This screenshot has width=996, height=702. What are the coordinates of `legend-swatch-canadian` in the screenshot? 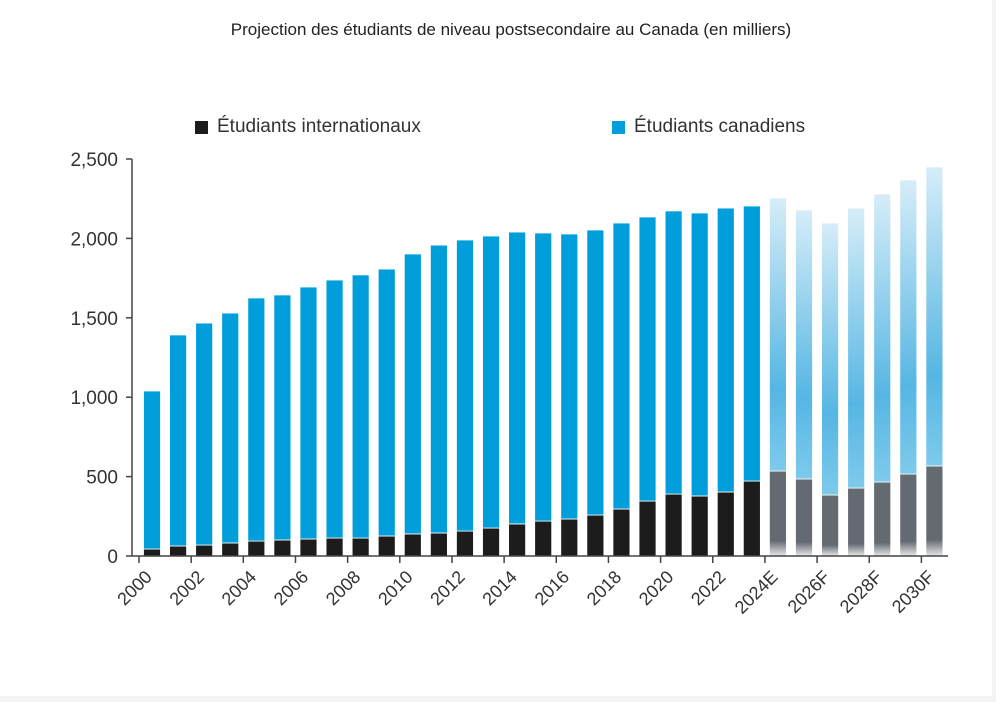 It's located at (618, 127).